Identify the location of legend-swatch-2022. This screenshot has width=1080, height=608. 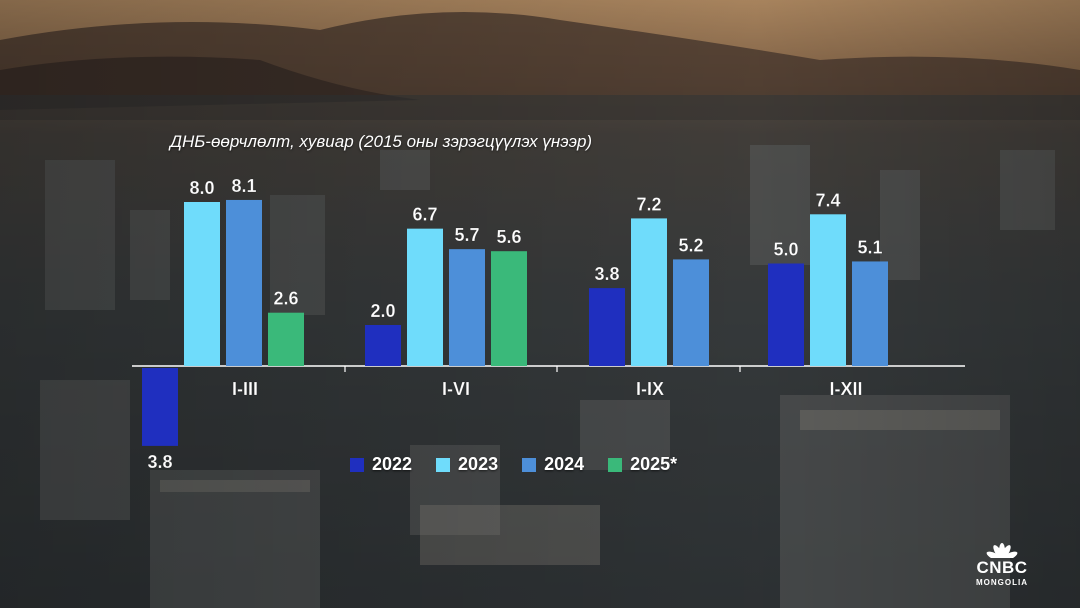
(357, 464).